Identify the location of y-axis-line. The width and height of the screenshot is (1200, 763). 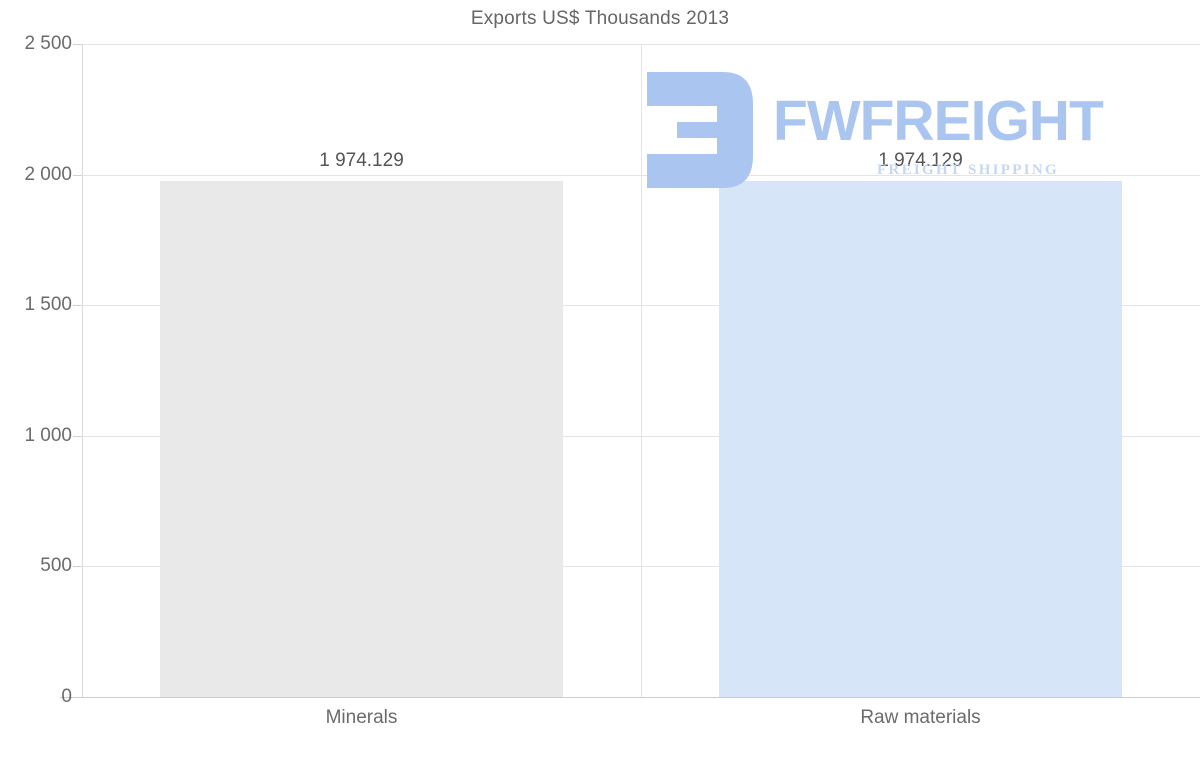
(82, 370).